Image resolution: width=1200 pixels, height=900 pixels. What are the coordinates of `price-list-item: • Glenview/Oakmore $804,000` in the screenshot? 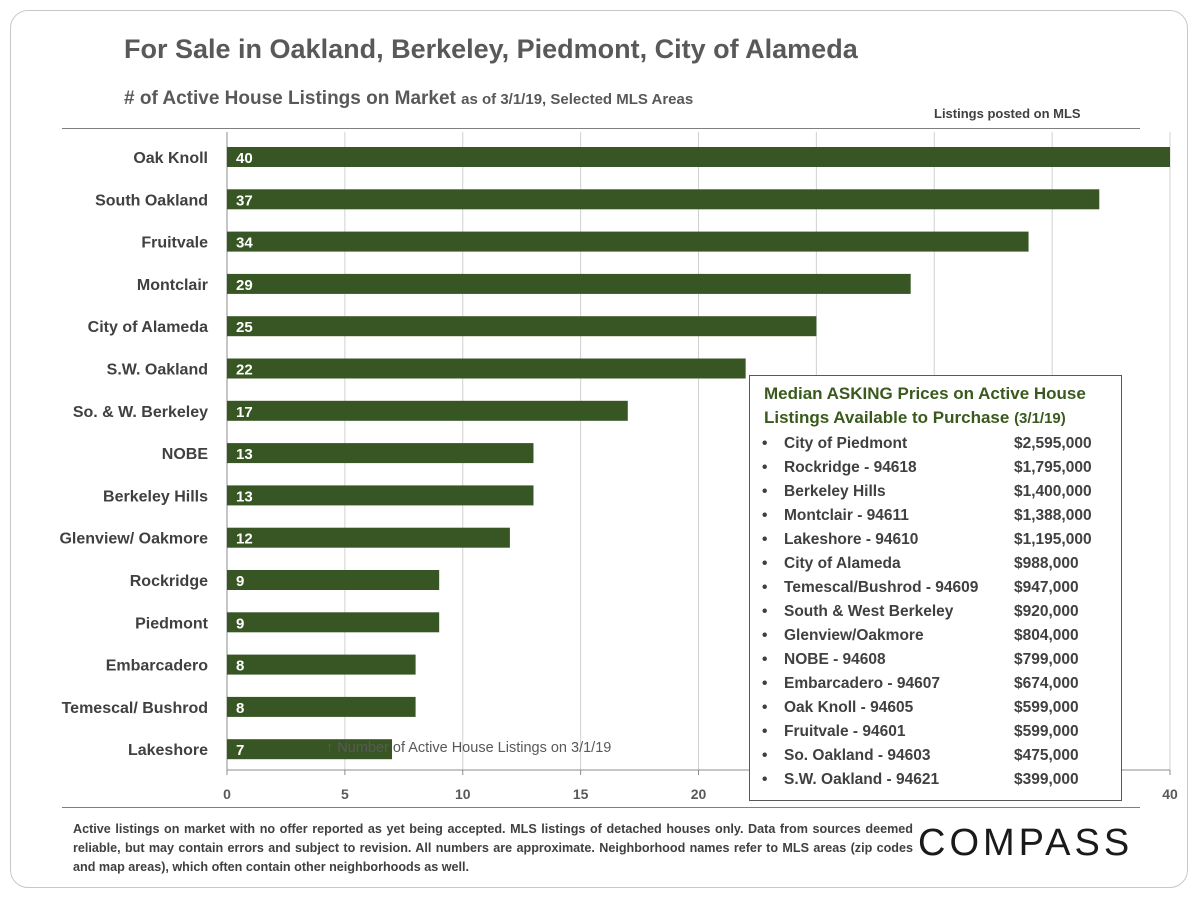 It's located at (937, 636).